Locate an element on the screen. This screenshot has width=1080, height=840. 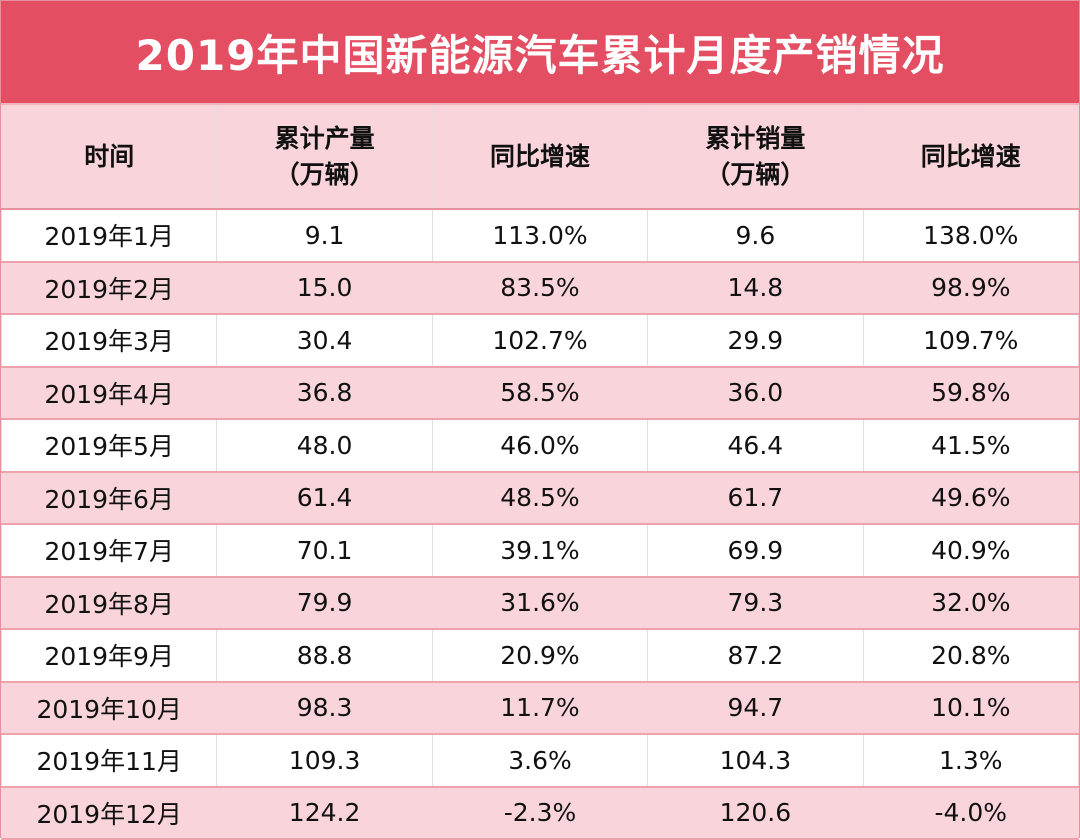
table-row: 2019年8月 79.9 31.6% 79.3 32.0% is located at coordinates (540, 603).